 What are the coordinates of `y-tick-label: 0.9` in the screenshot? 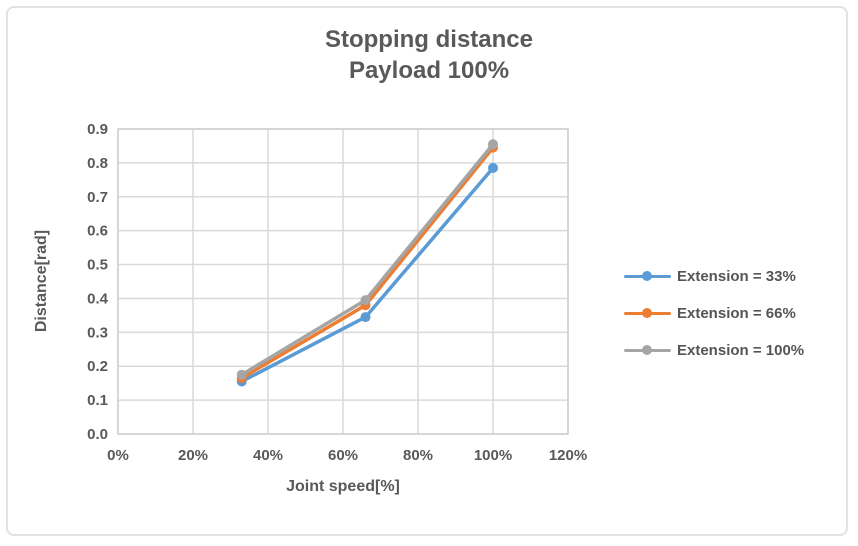 It's located at (97, 129).